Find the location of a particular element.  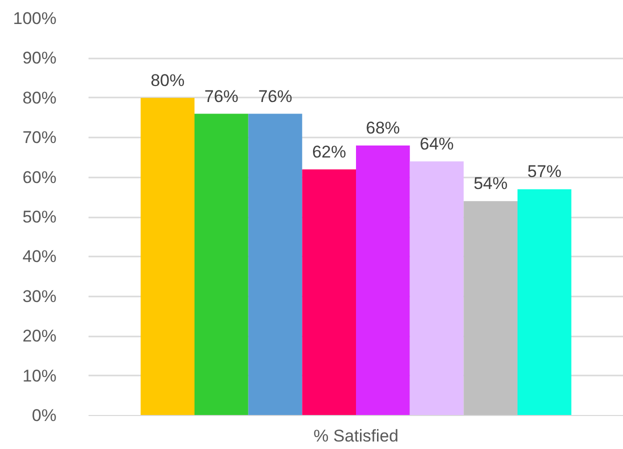

y-tick-label: 30% is located at coordinates (39, 296).